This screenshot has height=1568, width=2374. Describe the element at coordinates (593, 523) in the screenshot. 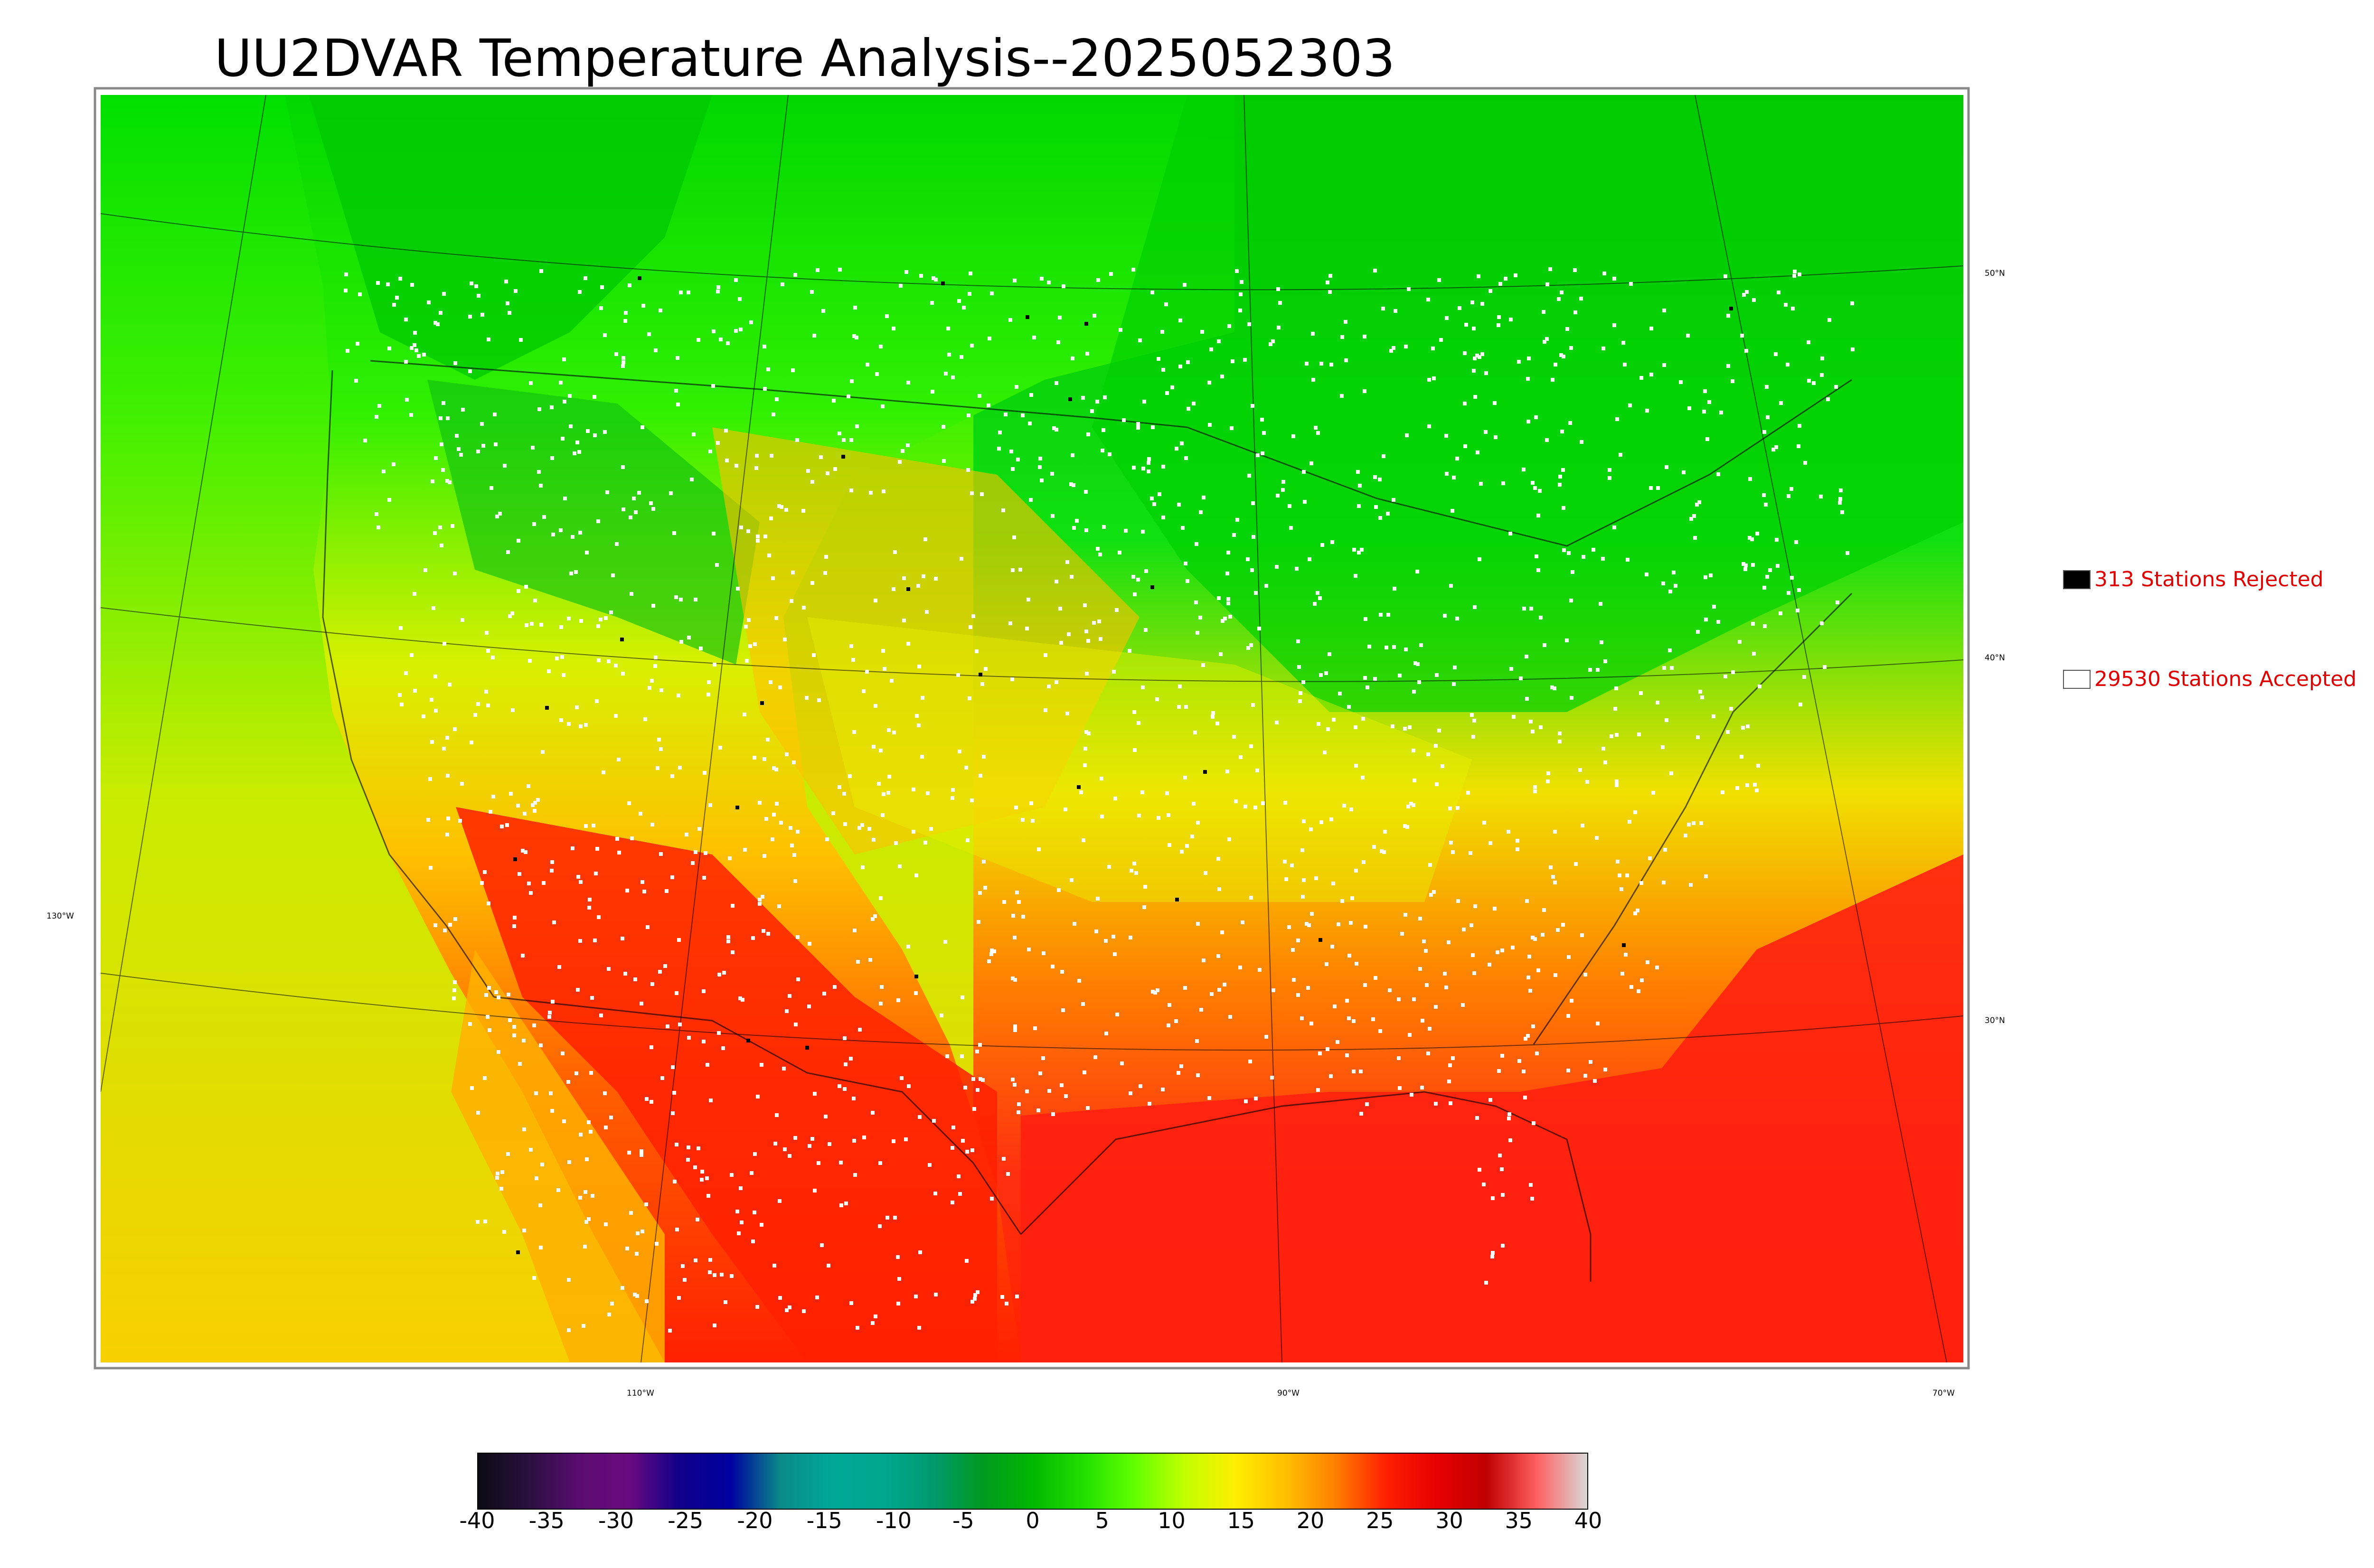

I see `rockies-cool-region` at that location.